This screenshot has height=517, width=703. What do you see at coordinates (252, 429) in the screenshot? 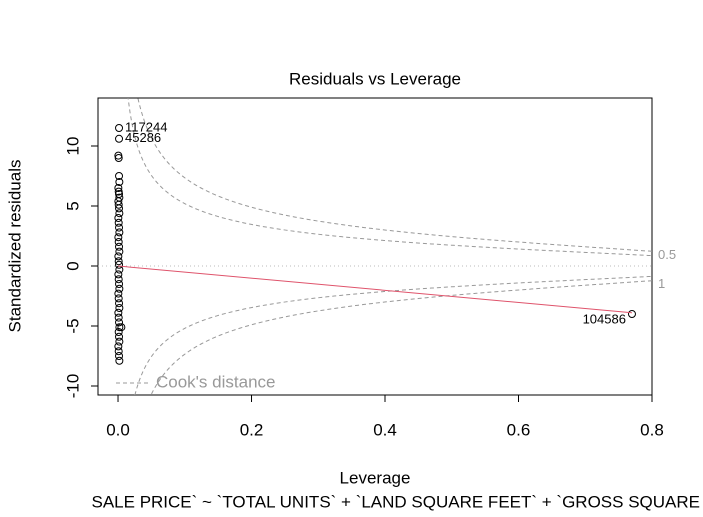
I see `x-tick-label: 0.2` at bounding box center [252, 429].